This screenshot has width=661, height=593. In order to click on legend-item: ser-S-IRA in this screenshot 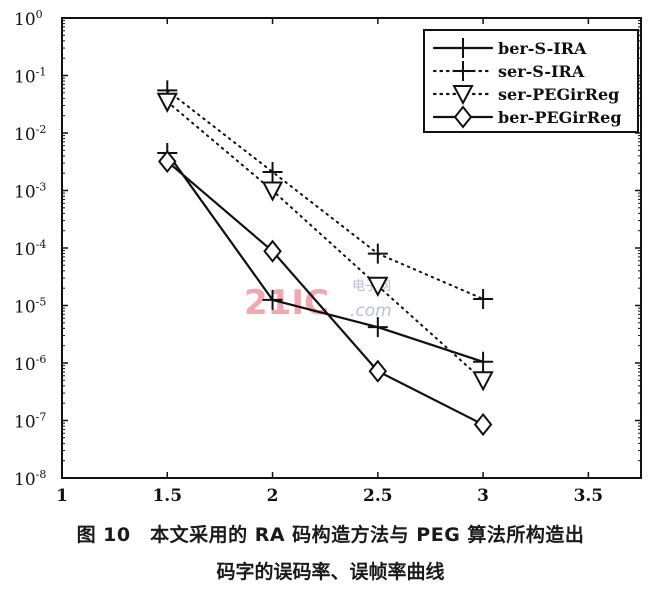, I will do `click(508, 71)`.